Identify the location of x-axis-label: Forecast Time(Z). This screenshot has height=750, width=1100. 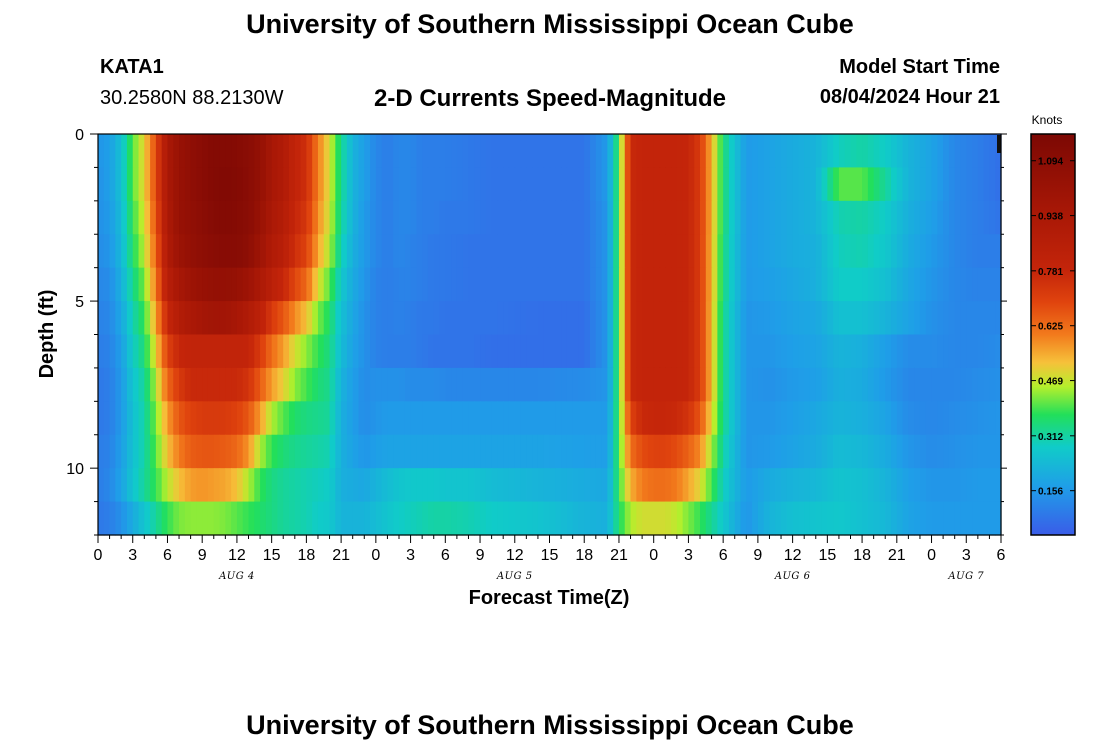
(549, 598).